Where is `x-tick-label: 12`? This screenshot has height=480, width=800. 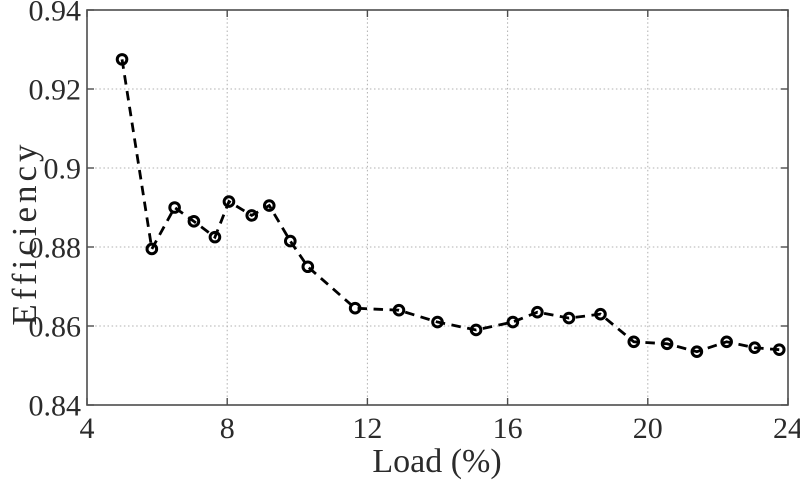
x-tick-label: 12 is located at coordinates (367, 428).